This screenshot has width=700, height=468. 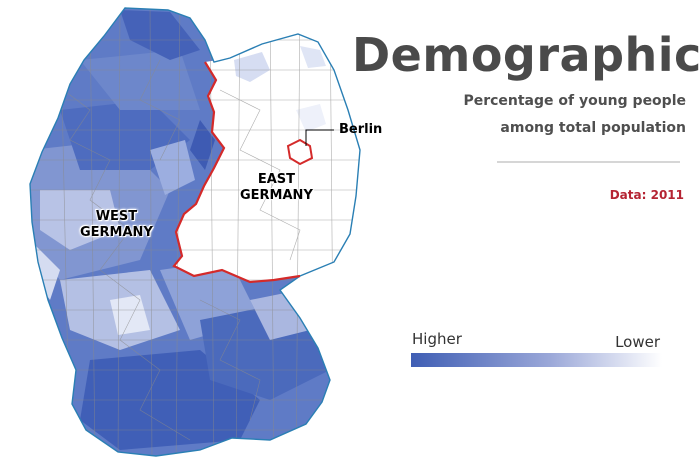 What do you see at coordinates (276, 179) in the screenshot?
I see `east-germany-label-line1: EAST` at bounding box center [276, 179].